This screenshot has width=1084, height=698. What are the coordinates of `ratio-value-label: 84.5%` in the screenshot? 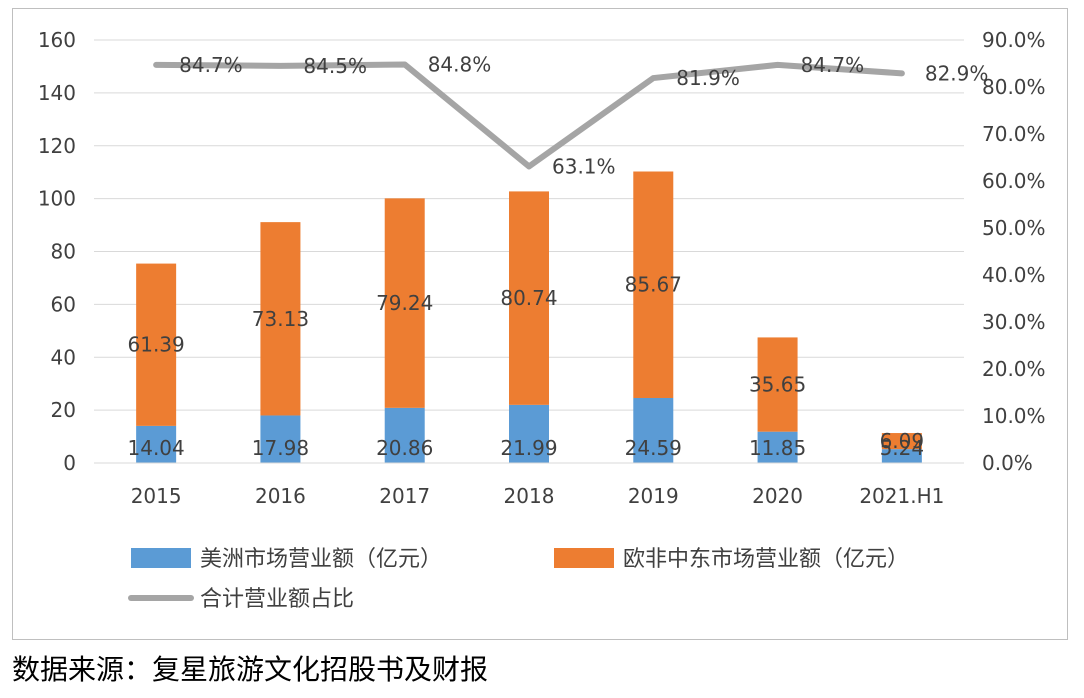 It's located at (335, 66).